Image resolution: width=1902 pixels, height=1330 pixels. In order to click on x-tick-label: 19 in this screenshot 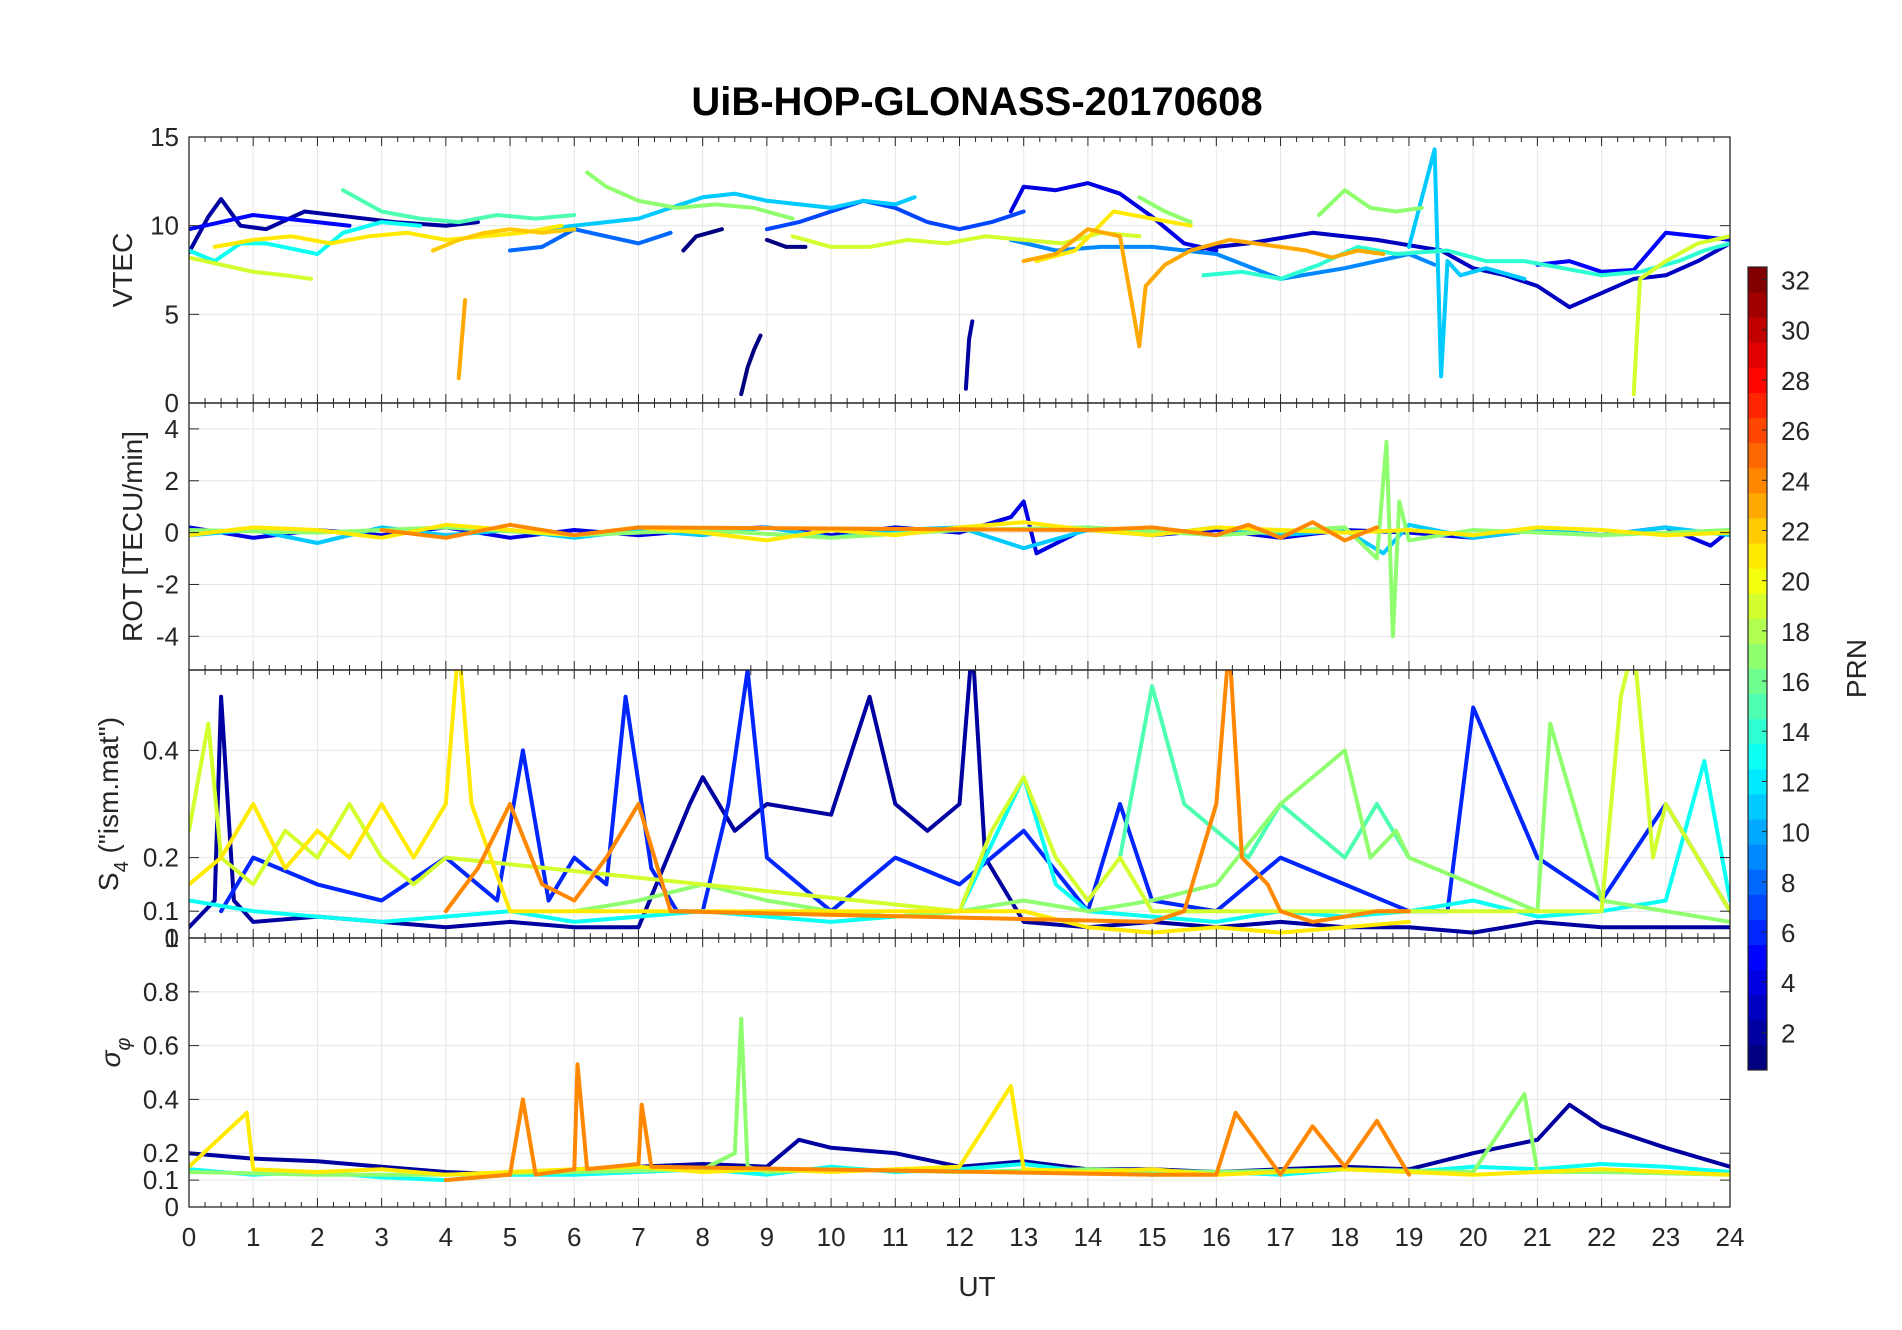, I will do `click(1408, 1237)`.